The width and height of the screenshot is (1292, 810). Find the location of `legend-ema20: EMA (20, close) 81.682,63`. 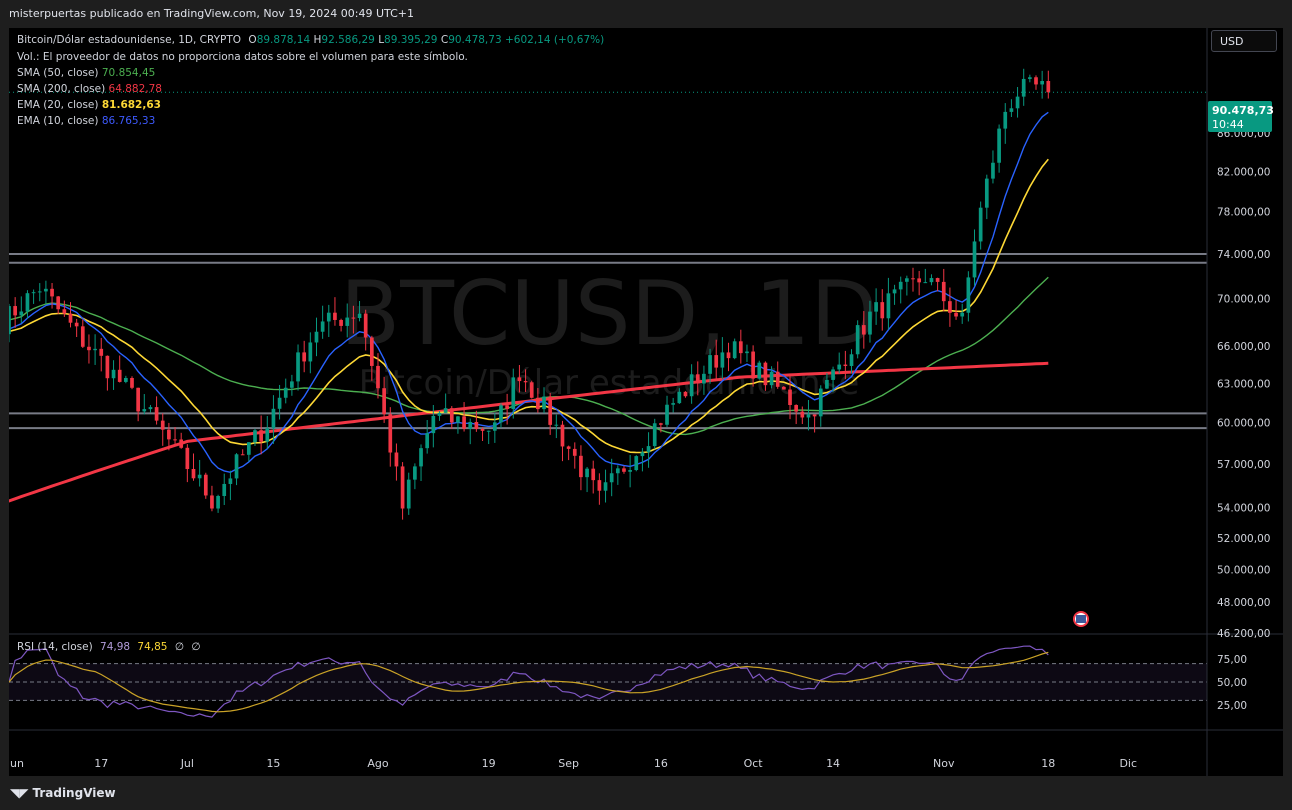

legend-ema20: EMA (20, close) 81.682,63 is located at coordinates (89, 105).